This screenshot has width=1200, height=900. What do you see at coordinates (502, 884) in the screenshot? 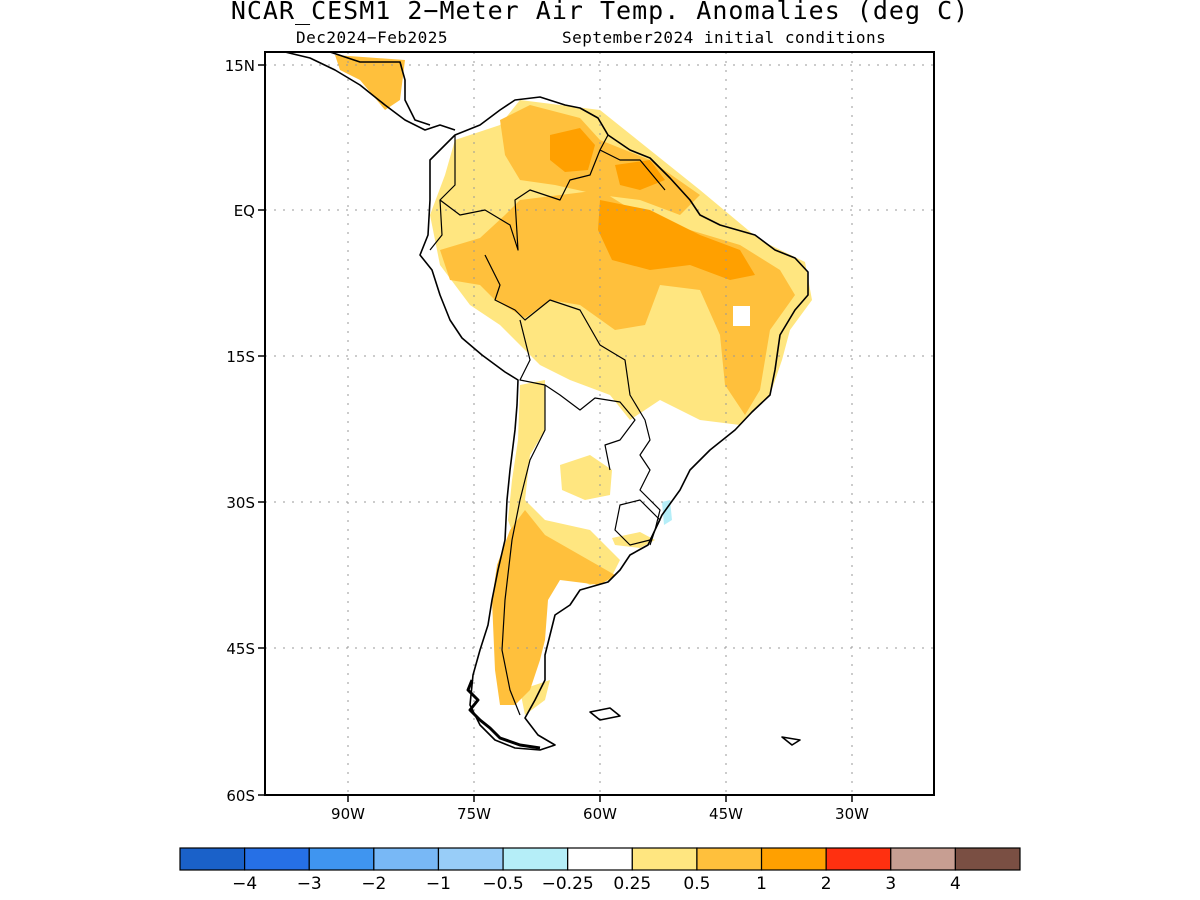
I see `colorbar-label: −0.5` at bounding box center [502, 884].